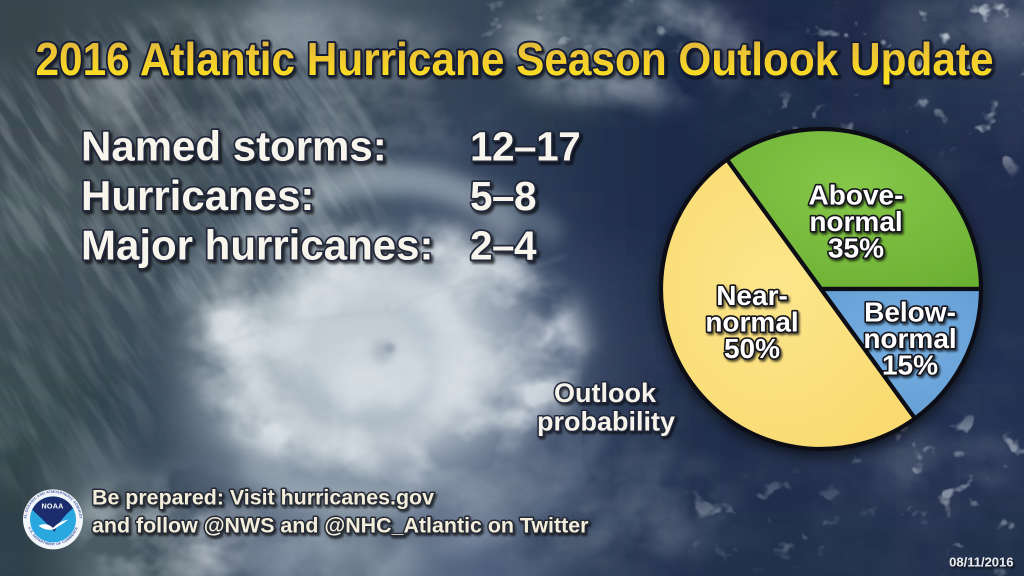 This screenshot has height=576, width=1024. What do you see at coordinates (257, 245) in the screenshot?
I see `svg-text: Major hurricanes:` at bounding box center [257, 245].